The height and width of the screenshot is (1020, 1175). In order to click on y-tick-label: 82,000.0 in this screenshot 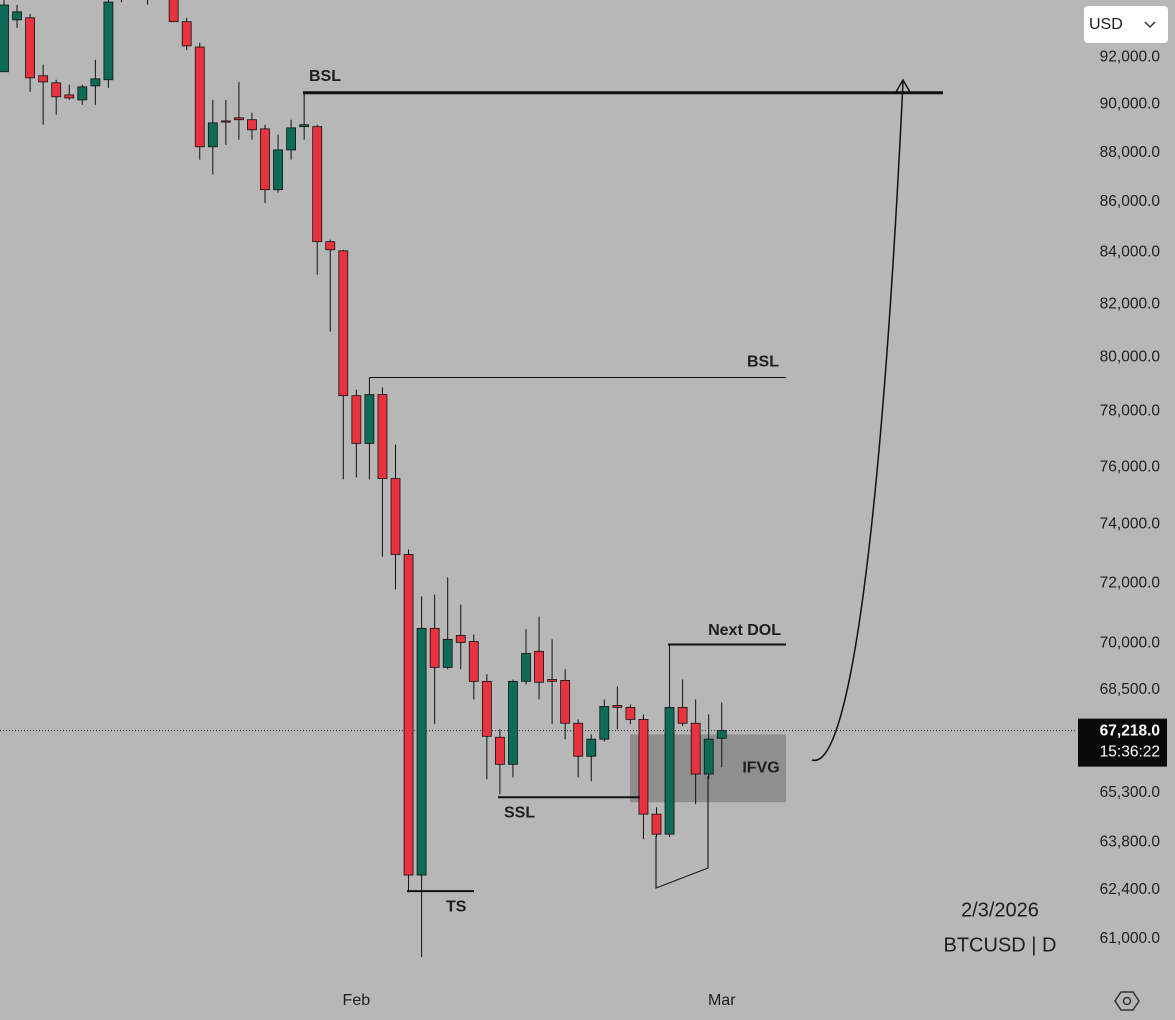, I will do `click(1130, 303)`.